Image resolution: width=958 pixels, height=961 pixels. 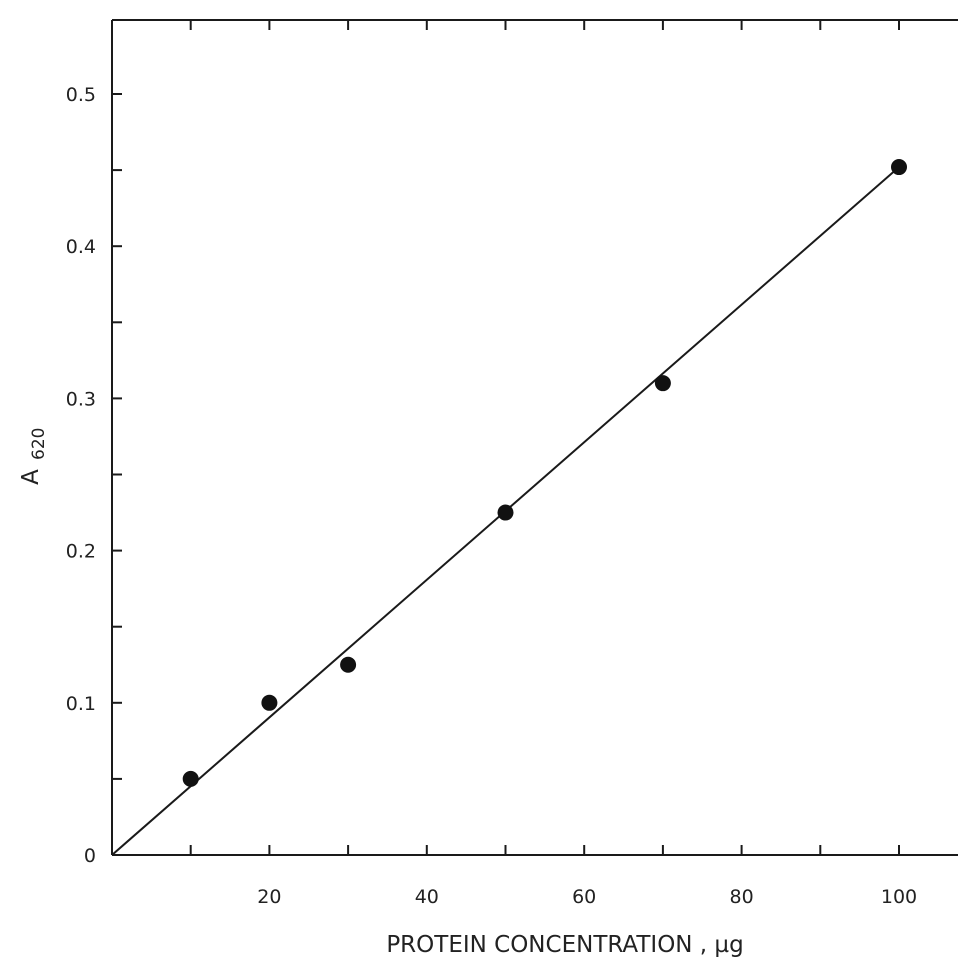 I want to click on y-tick-label: 0.5, so click(x=81, y=95).